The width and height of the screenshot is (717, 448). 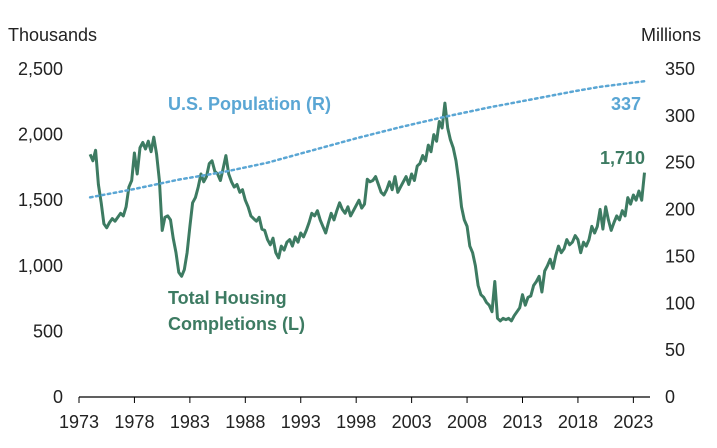 What do you see at coordinates (626, 104) in the screenshot?
I see `population-end-label: 337` at bounding box center [626, 104].